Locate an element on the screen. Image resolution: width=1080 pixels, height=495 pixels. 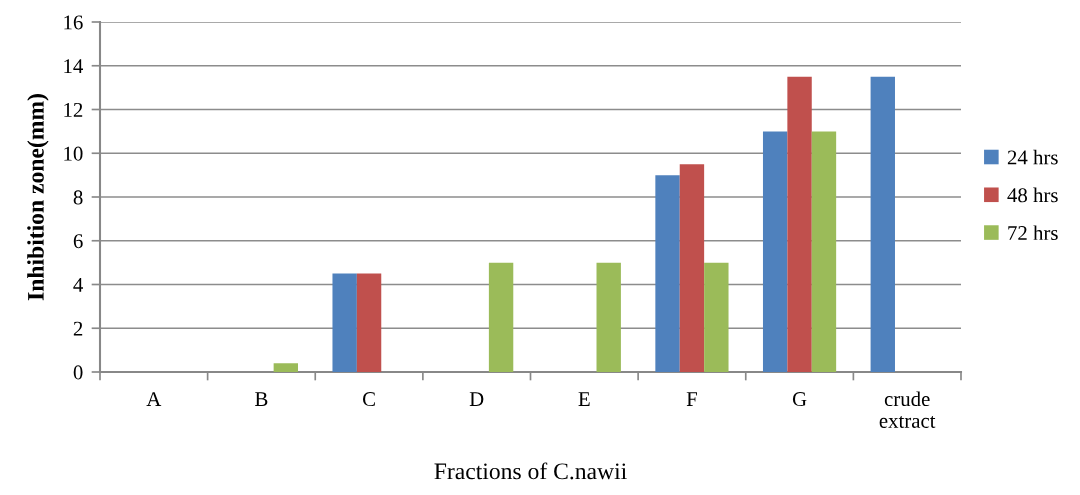
y-tick-label: 2 is located at coordinates (78, 328).